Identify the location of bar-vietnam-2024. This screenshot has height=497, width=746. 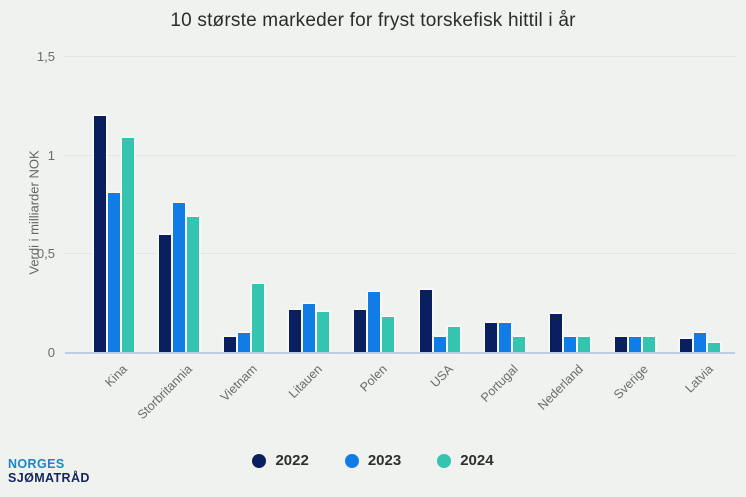
(258, 318).